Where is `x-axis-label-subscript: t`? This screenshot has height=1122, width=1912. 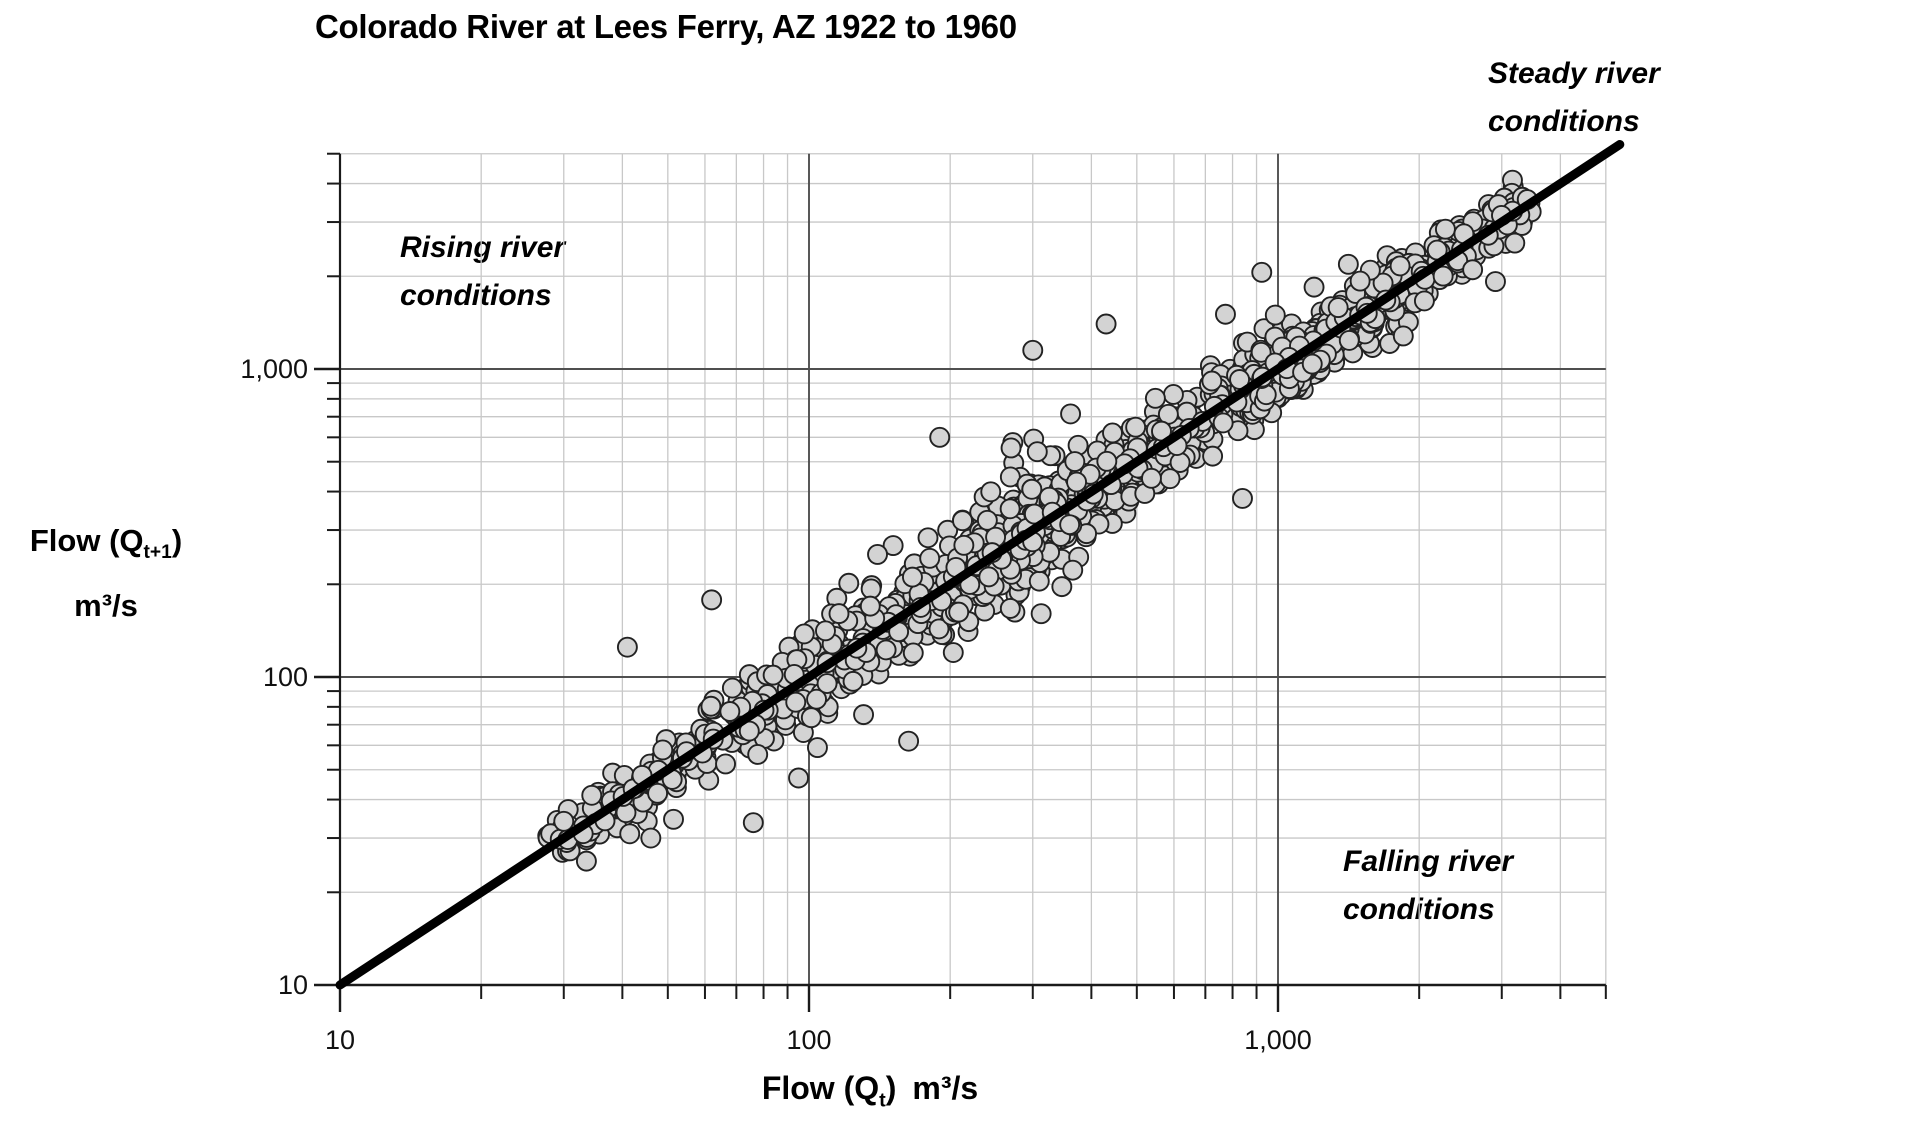 x-axis-label-subscript: t is located at coordinates (882, 1100).